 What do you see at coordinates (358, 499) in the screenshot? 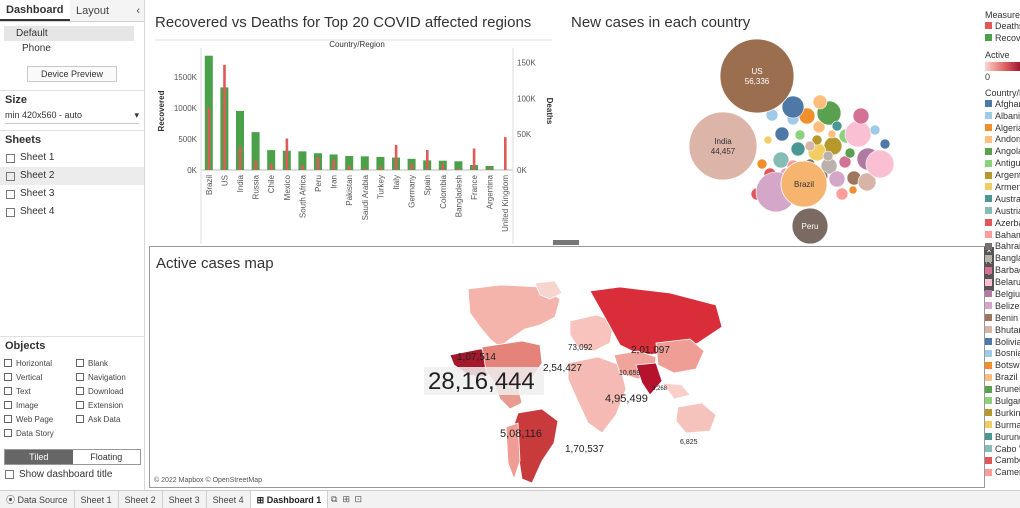
I see `new-story-icon: ⊡` at bounding box center [358, 499].